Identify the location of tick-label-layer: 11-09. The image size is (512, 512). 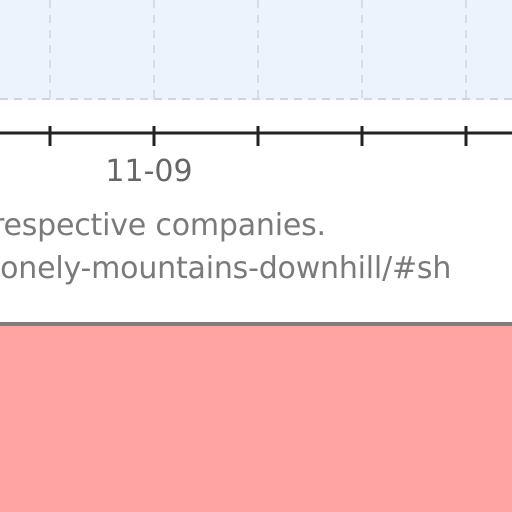
(148, 171).